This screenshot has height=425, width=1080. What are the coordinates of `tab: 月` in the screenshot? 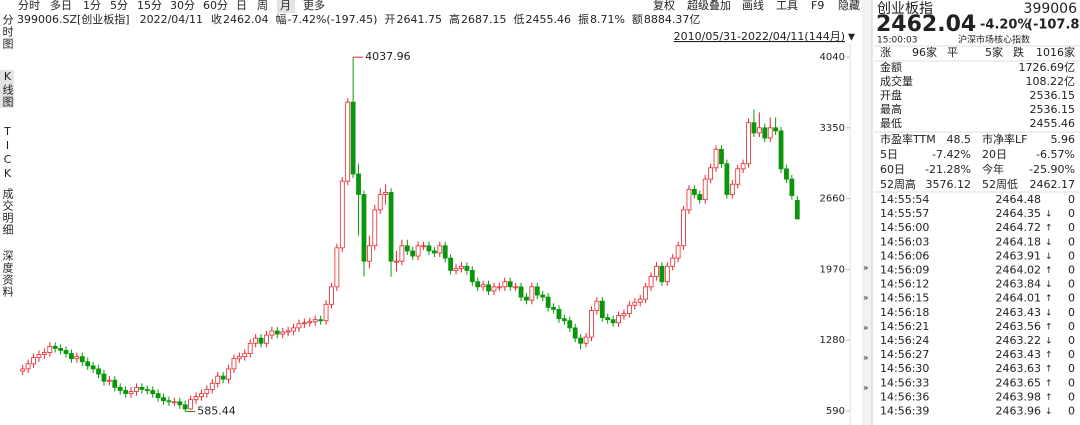 It's located at (285, 6).